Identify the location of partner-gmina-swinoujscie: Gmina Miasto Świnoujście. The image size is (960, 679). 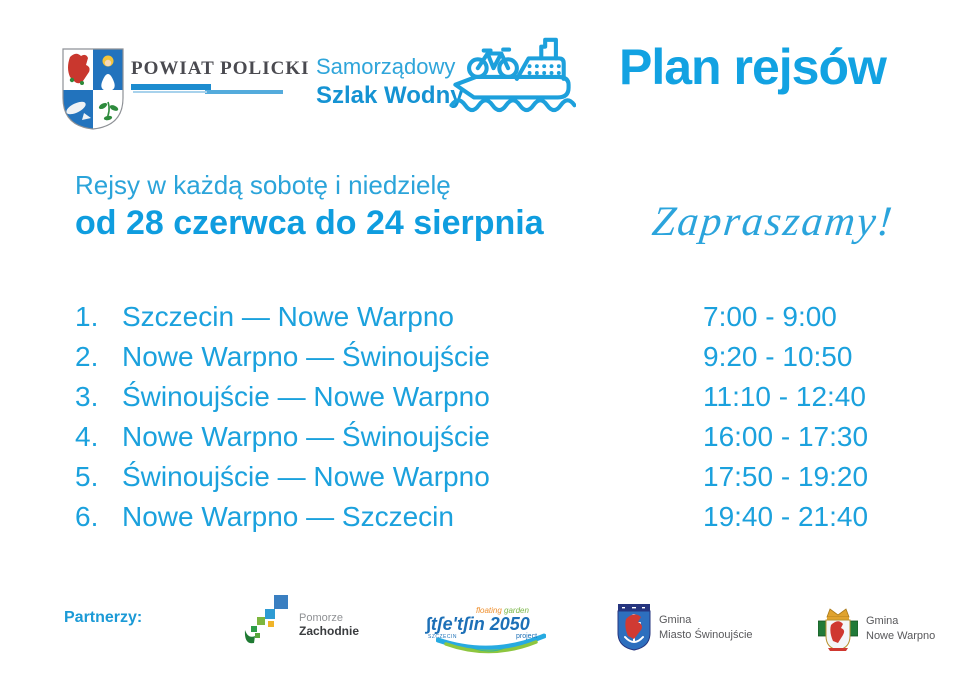
(685, 627).